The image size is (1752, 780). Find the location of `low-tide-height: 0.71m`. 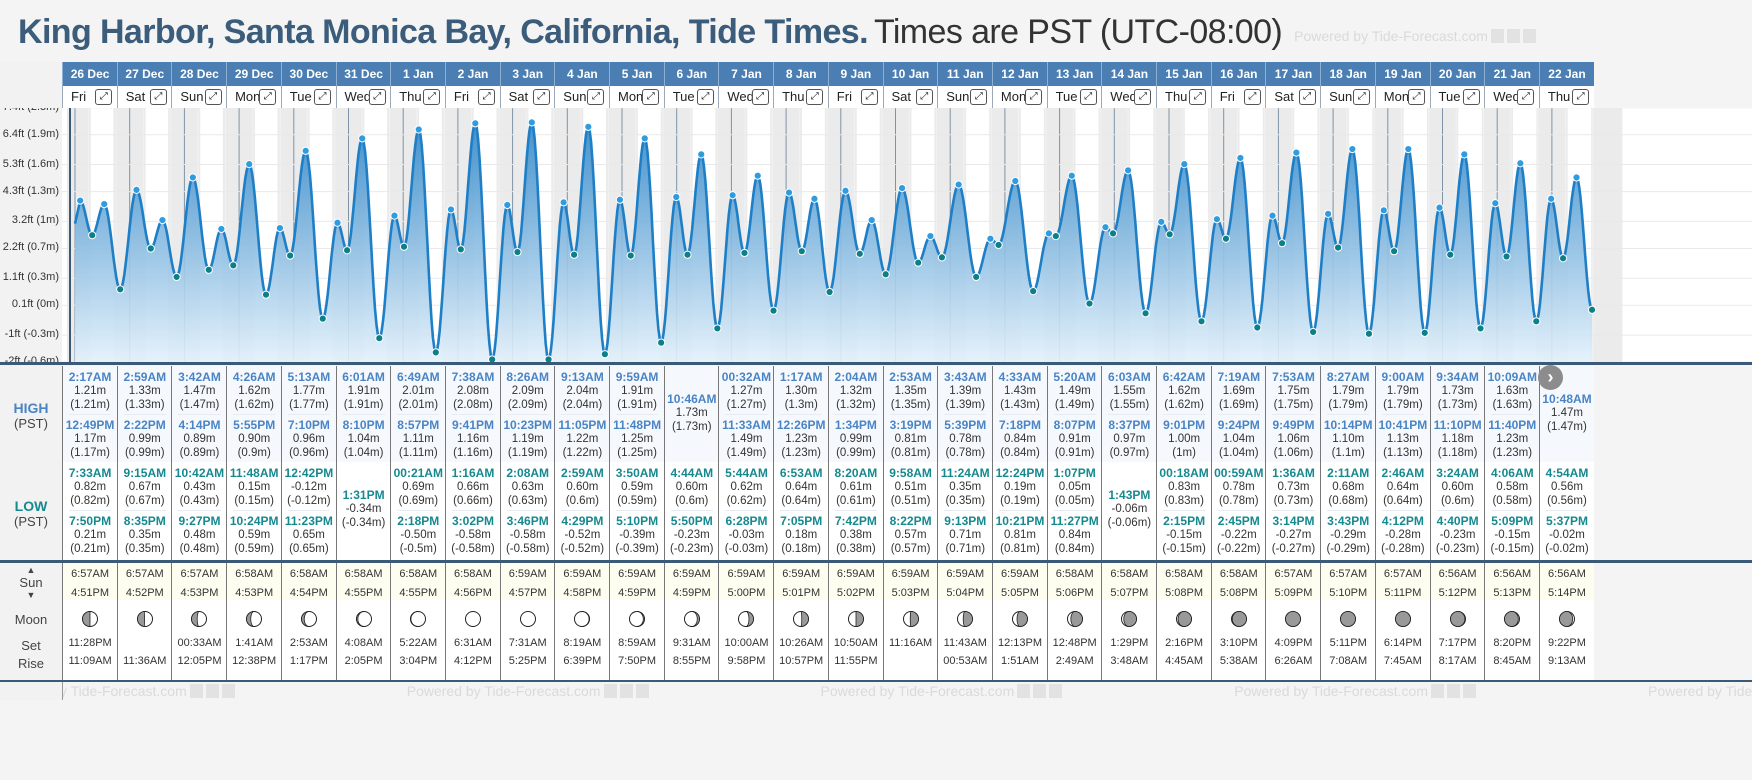

low-tide-height: 0.71m is located at coordinates (965, 535).